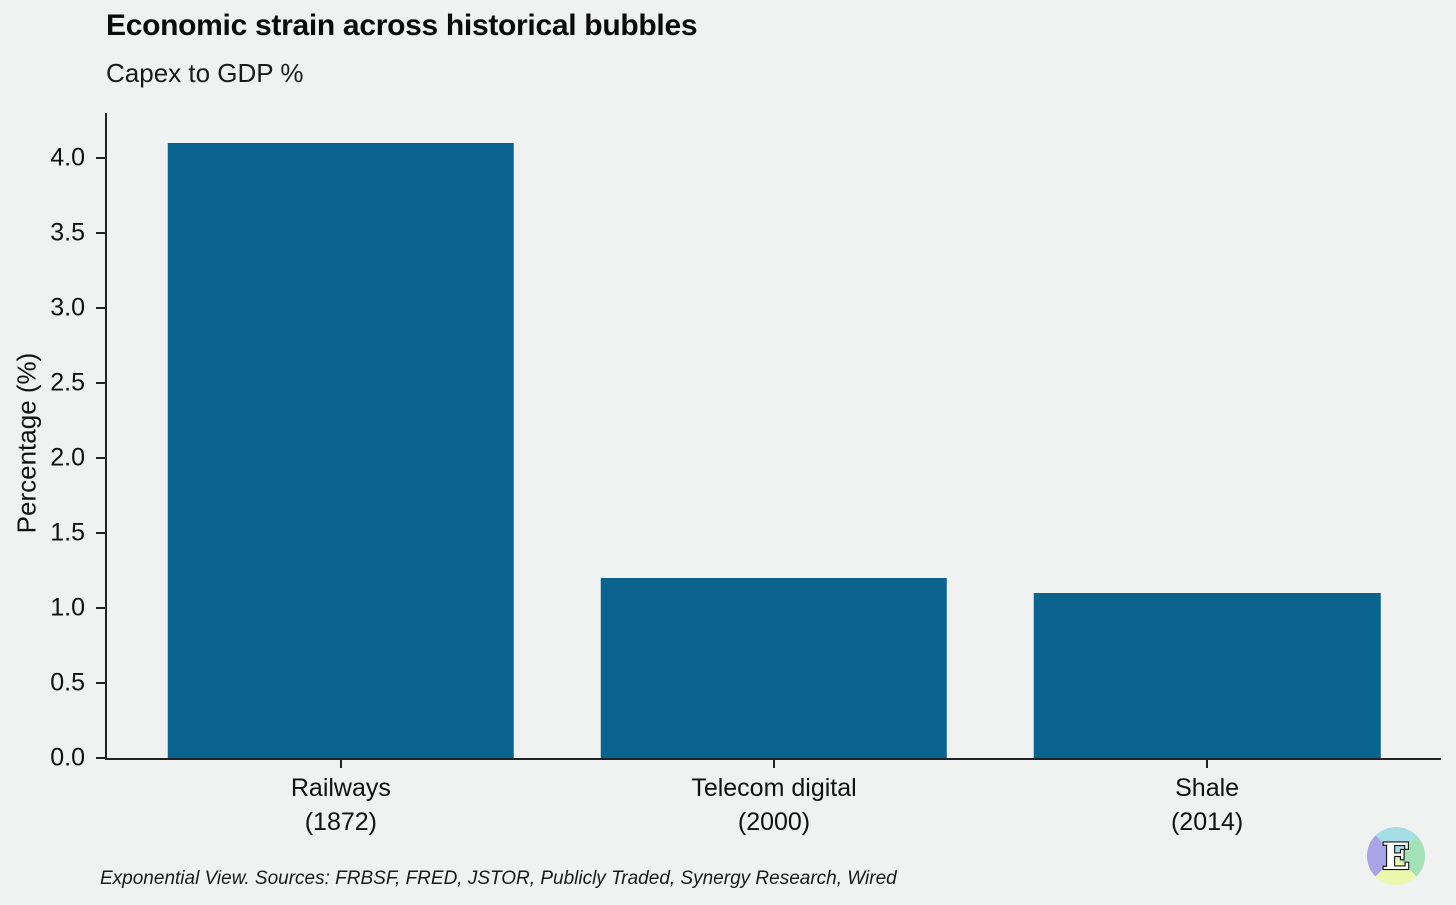 The image size is (1456, 905). Describe the element at coordinates (774, 805) in the screenshot. I see `x-tick-label: Telecom digital (2000)` at that location.